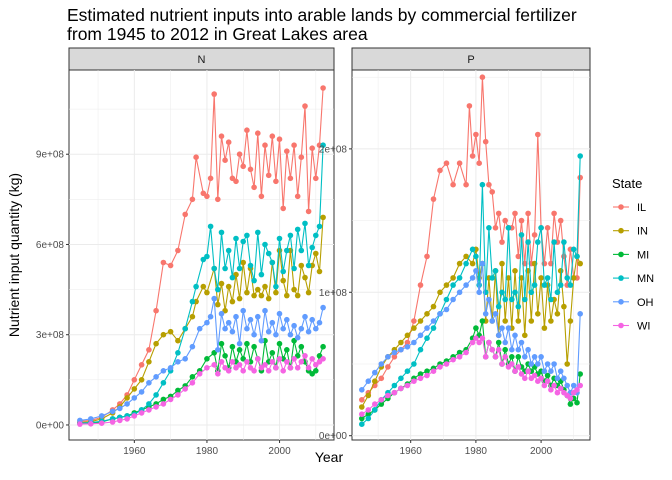 This screenshot has width=672, height=480. Describe the element at coordinates (631, 327) in the screenshot. I see `legend-item-wi: WI` at that location.